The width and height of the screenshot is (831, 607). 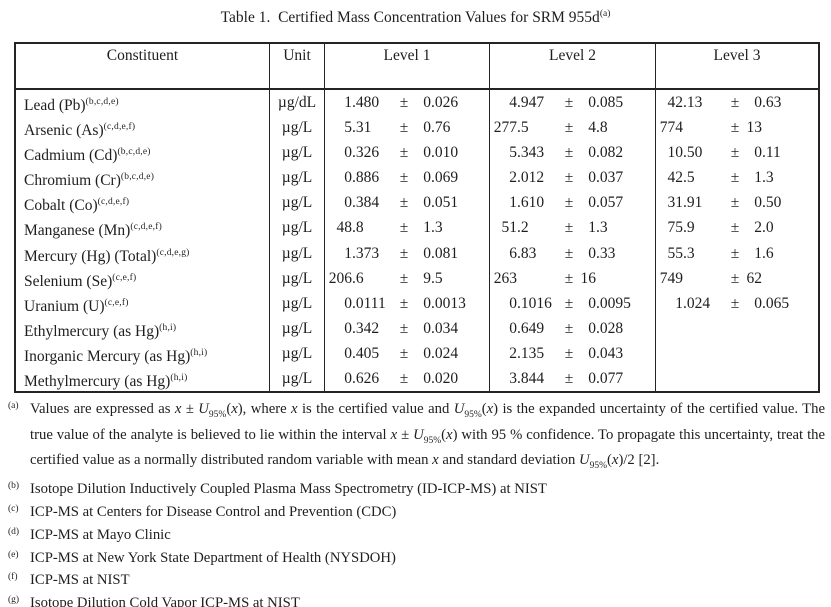 I want to click on certified-value-frac: .135, so click(x=531, y=353).